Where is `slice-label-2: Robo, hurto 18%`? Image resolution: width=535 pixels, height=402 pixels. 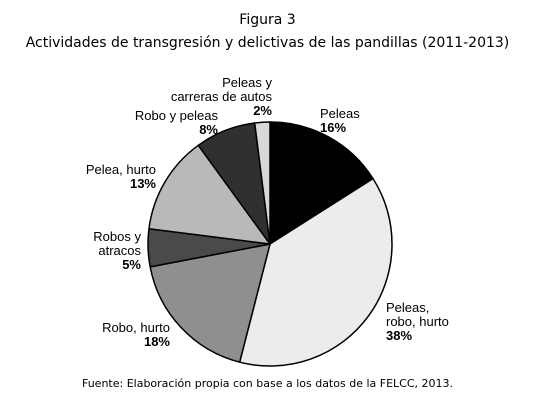 slice-label-2: Robo, hurto 18% is located at coordinates (136, 334).